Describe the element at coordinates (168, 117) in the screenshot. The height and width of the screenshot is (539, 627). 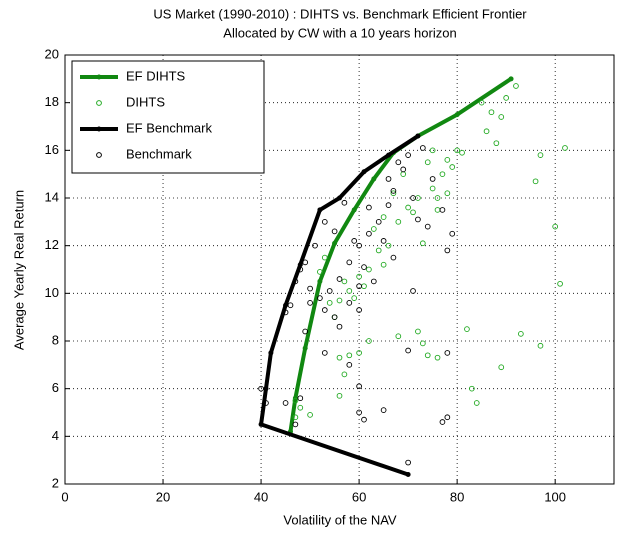
I see `legend-box` at that location.